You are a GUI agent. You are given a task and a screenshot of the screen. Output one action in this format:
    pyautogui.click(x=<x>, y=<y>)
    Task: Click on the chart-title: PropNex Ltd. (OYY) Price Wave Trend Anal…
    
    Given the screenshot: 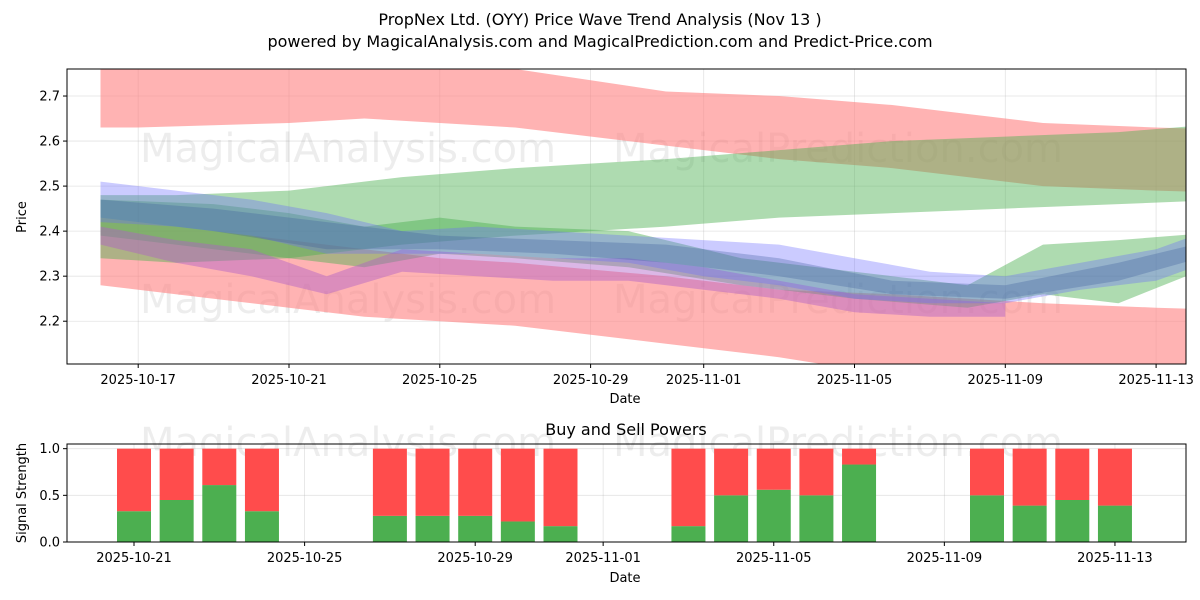 What is the action you would take?
    pyautogui.click(x=599, y=19)
    